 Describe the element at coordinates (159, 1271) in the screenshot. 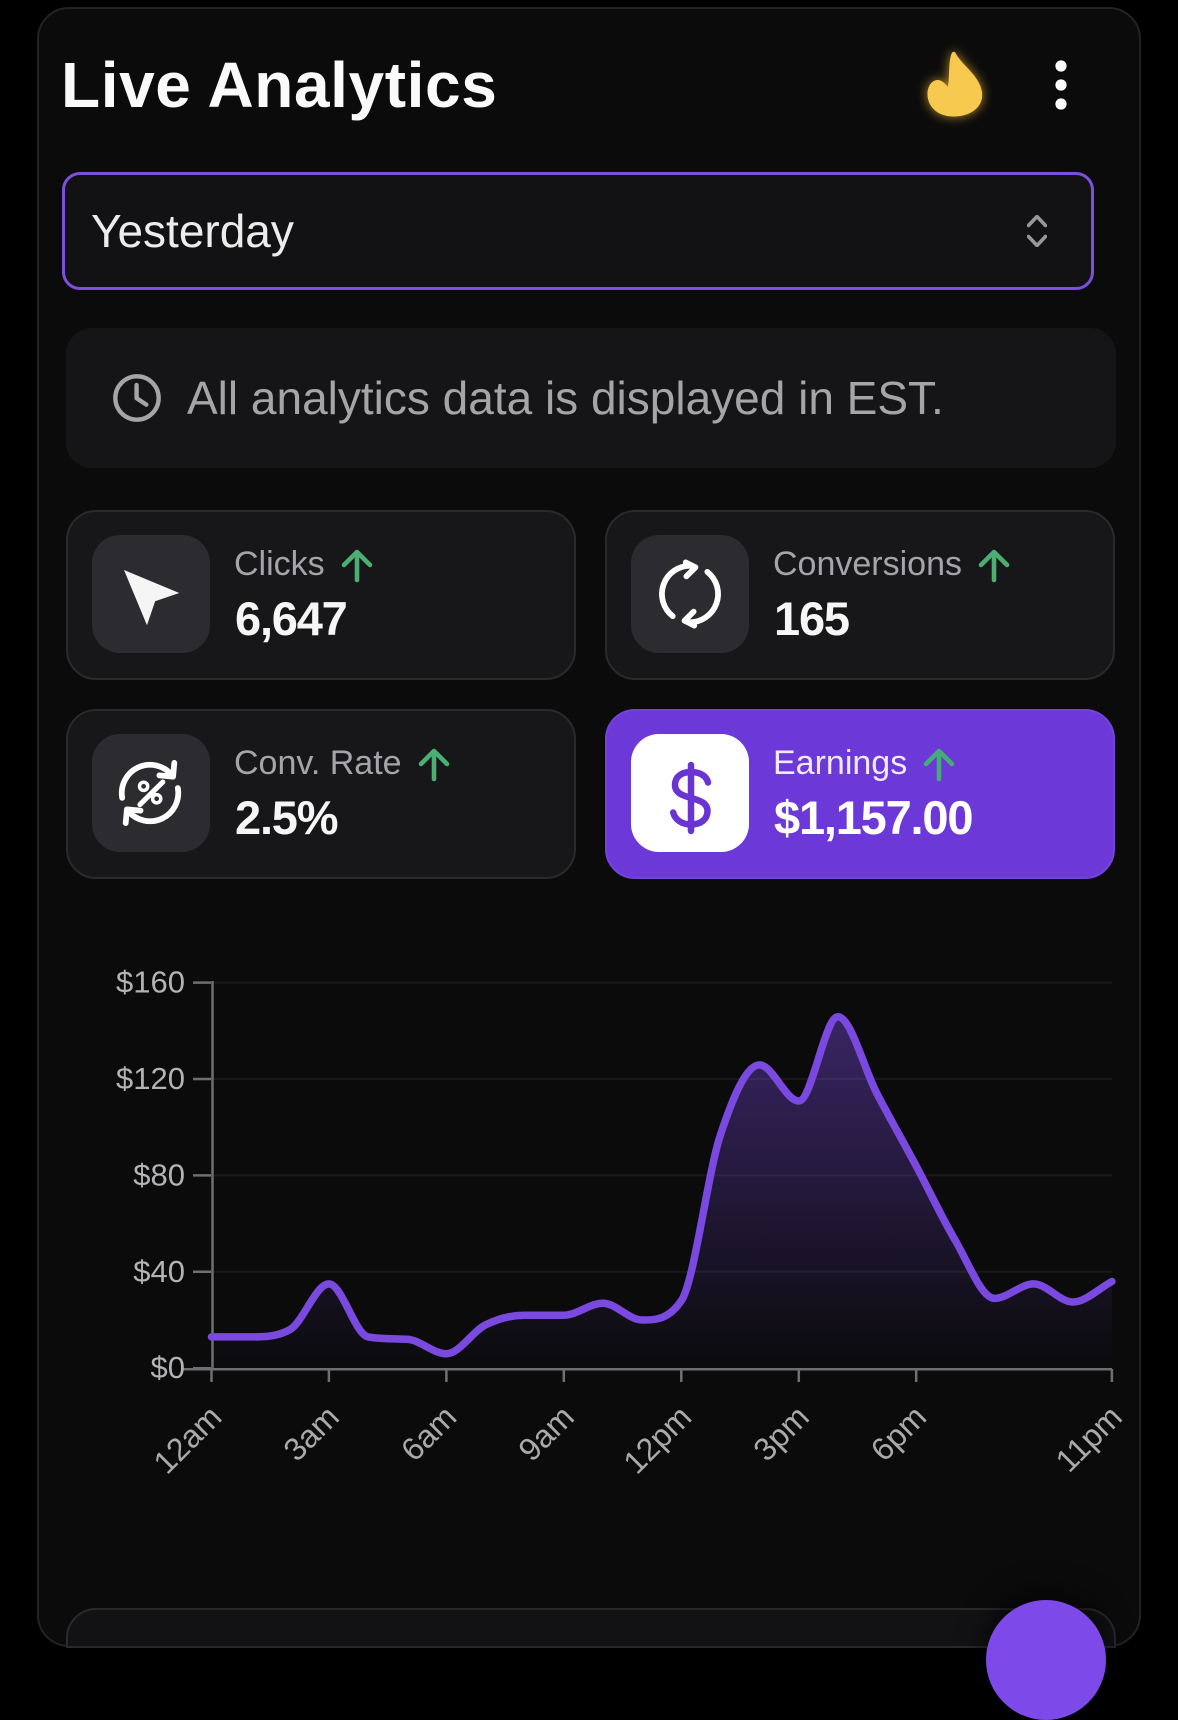

I see `svg-text: $40` at that location.